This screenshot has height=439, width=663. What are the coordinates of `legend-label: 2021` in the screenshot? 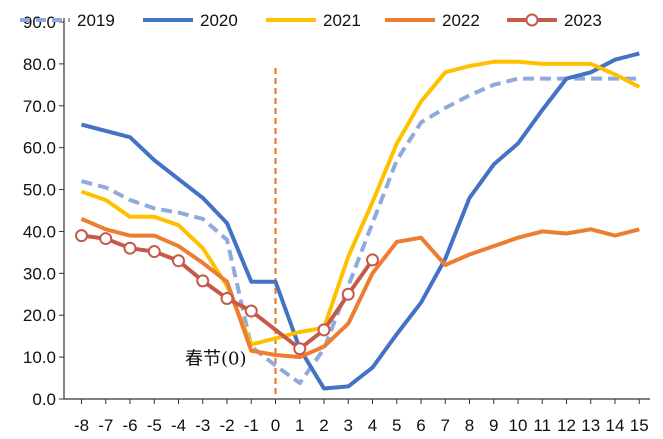 It's located at (342, 20).